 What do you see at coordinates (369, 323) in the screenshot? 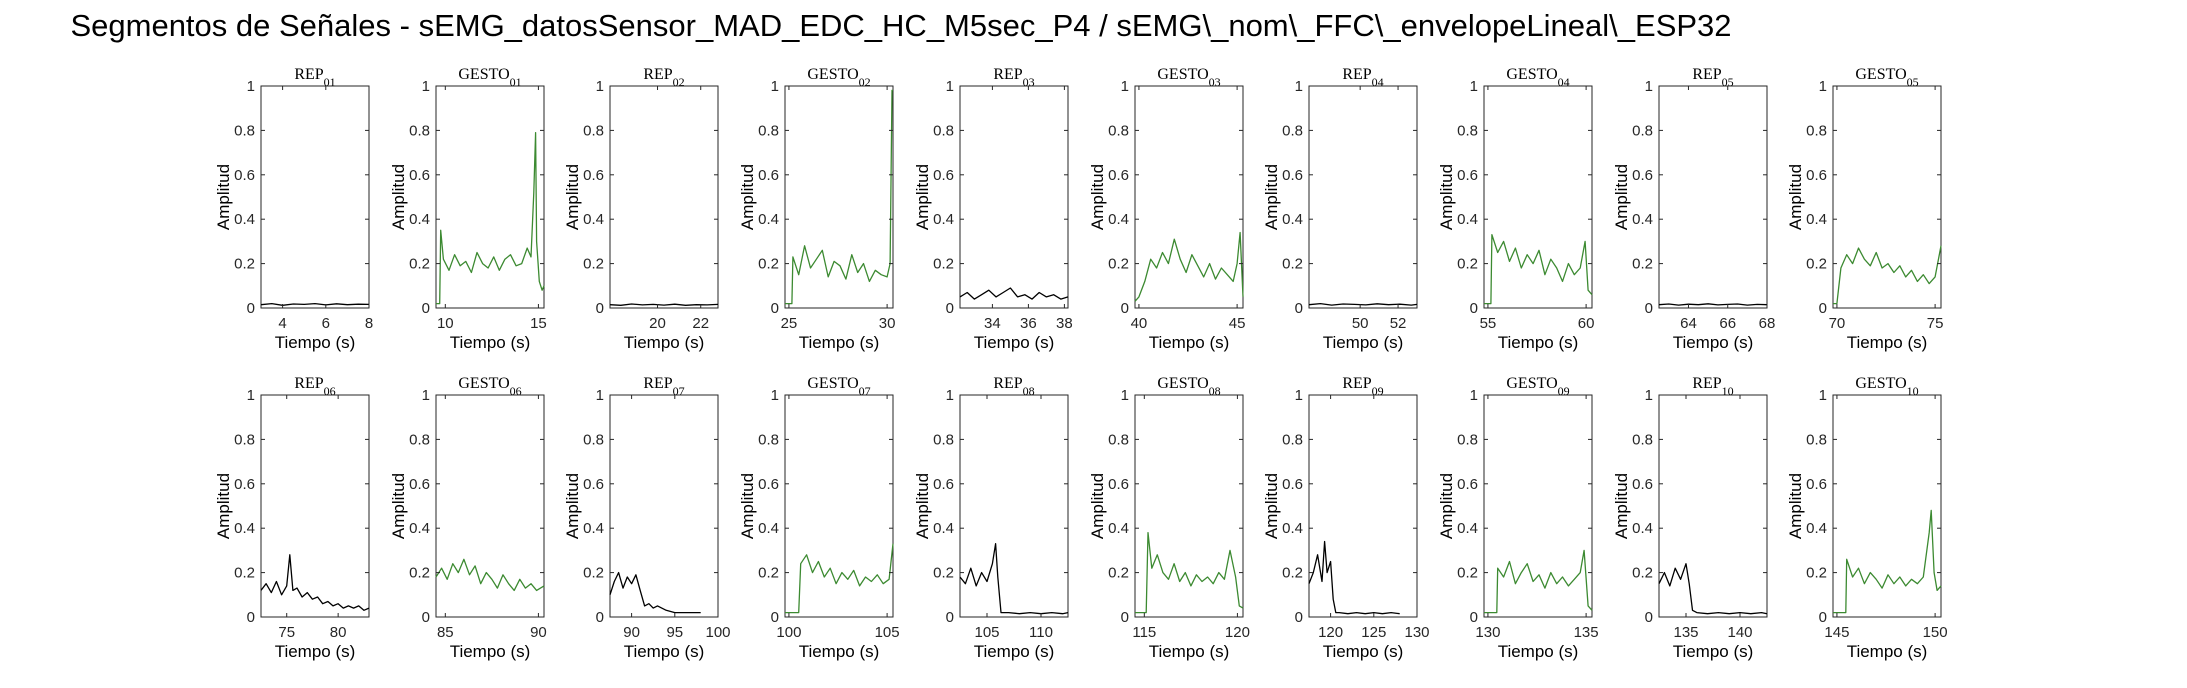
I see `x-tick-label: 8` at bounding box center [369, 323].